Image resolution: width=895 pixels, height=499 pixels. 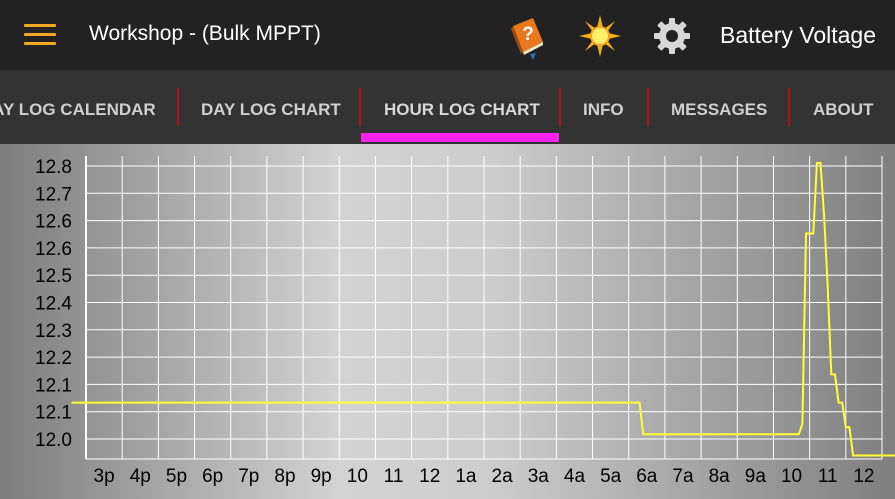 I want to click on tab-about: ABOUT, so click(x=843, y=109).